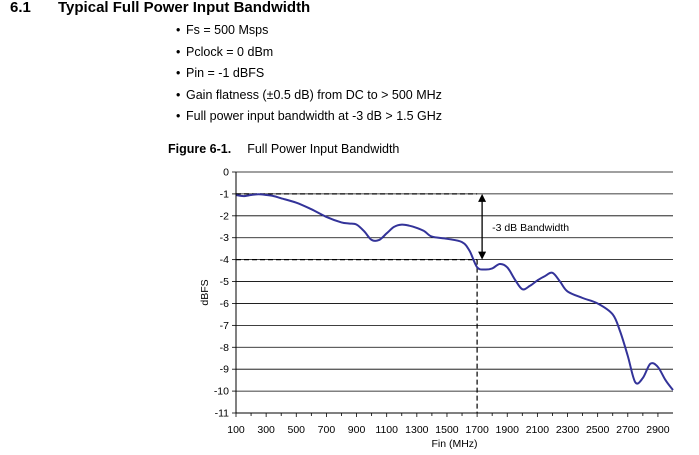  Describe the element at coordinates (530, 228) in the screenshot. I see `annotation-label: -3 dB Bandwidth` at that location.